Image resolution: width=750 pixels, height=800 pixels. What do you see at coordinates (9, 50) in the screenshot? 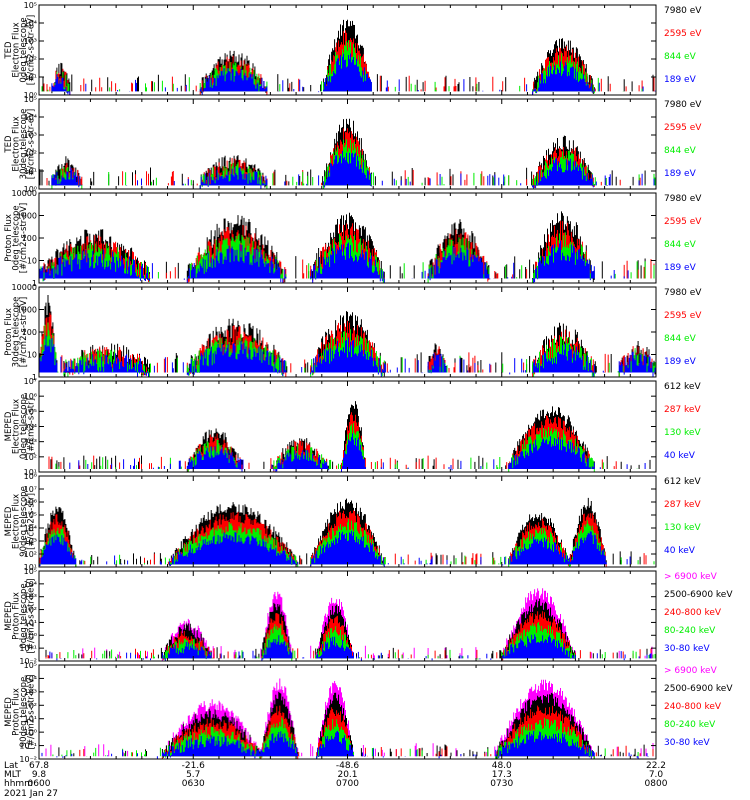
I see `y-axis-label: TED` at bounding box center [9, 50].